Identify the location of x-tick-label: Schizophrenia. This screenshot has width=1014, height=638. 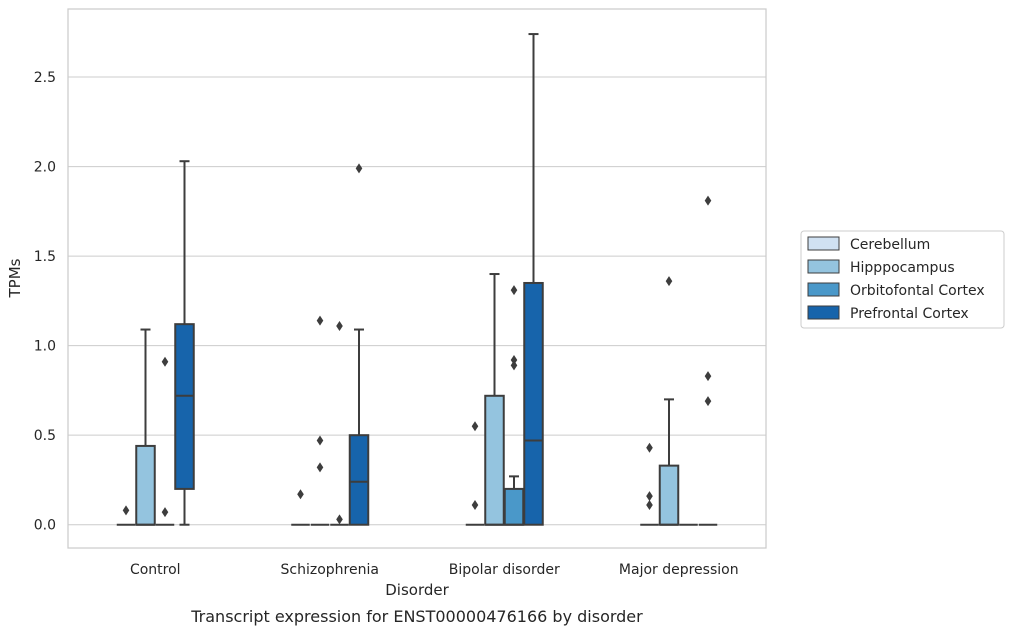
(330, 570).